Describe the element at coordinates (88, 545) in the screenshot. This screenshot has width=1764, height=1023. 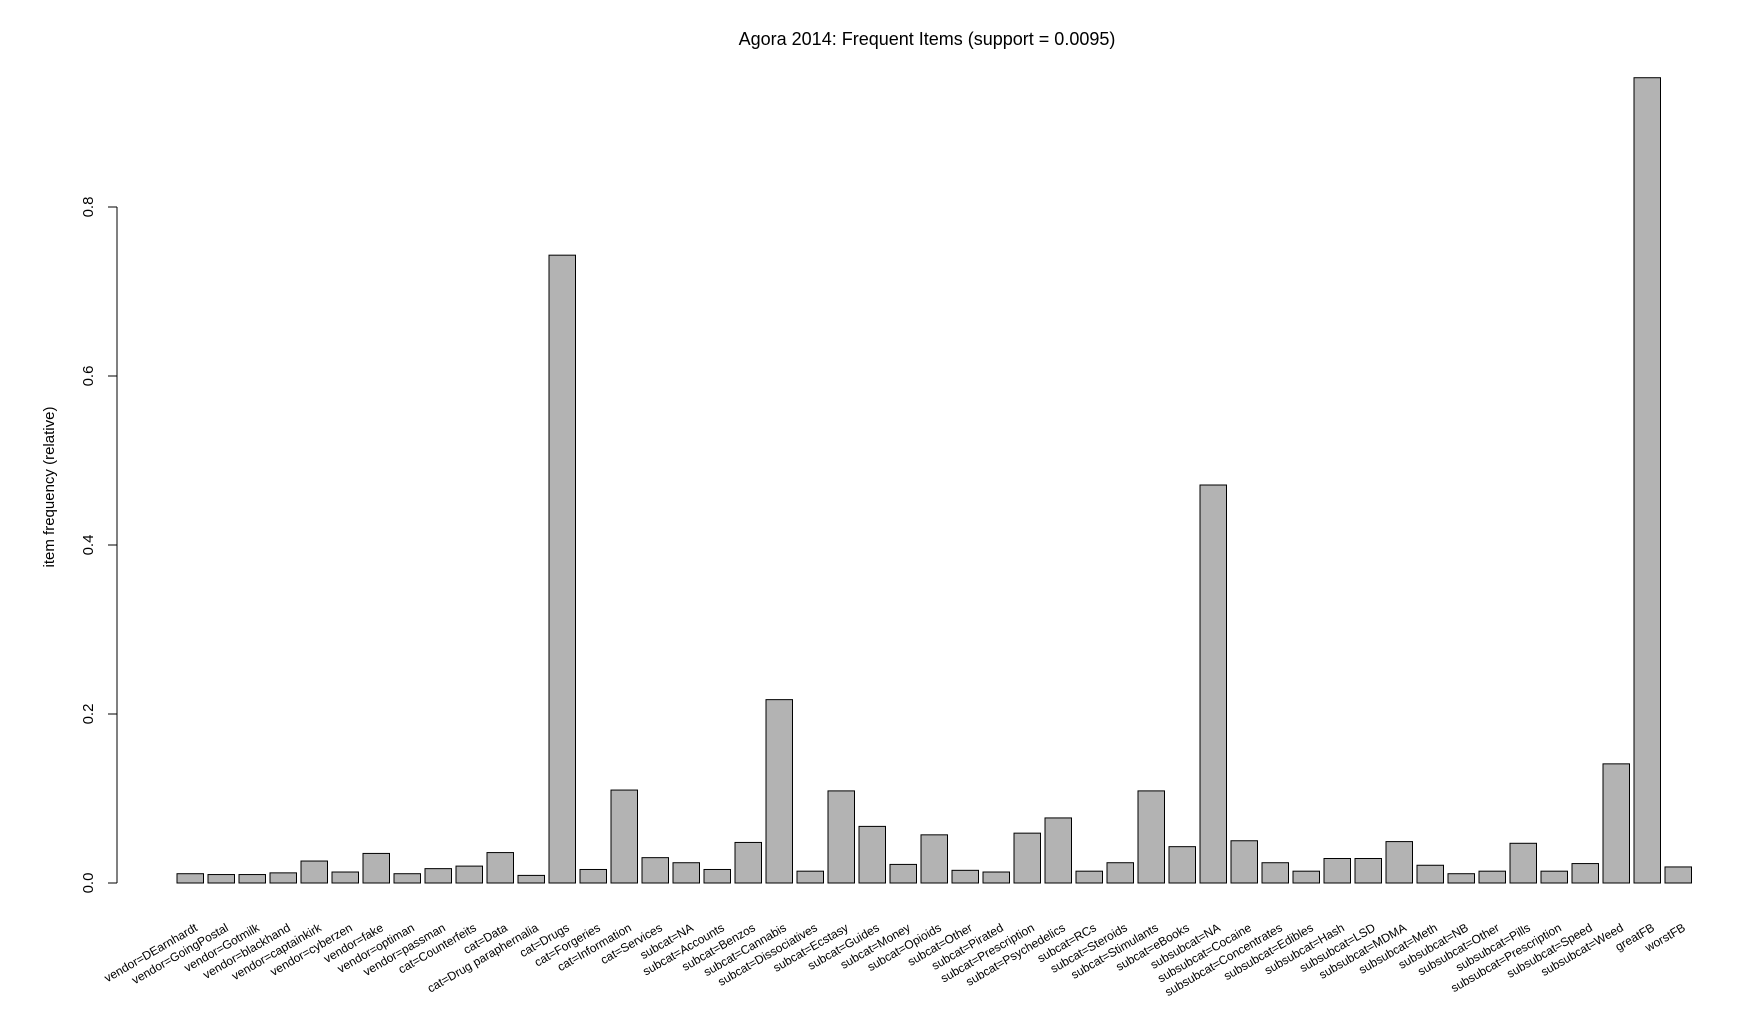
I see `y-tick-label: 0.4` at that location.